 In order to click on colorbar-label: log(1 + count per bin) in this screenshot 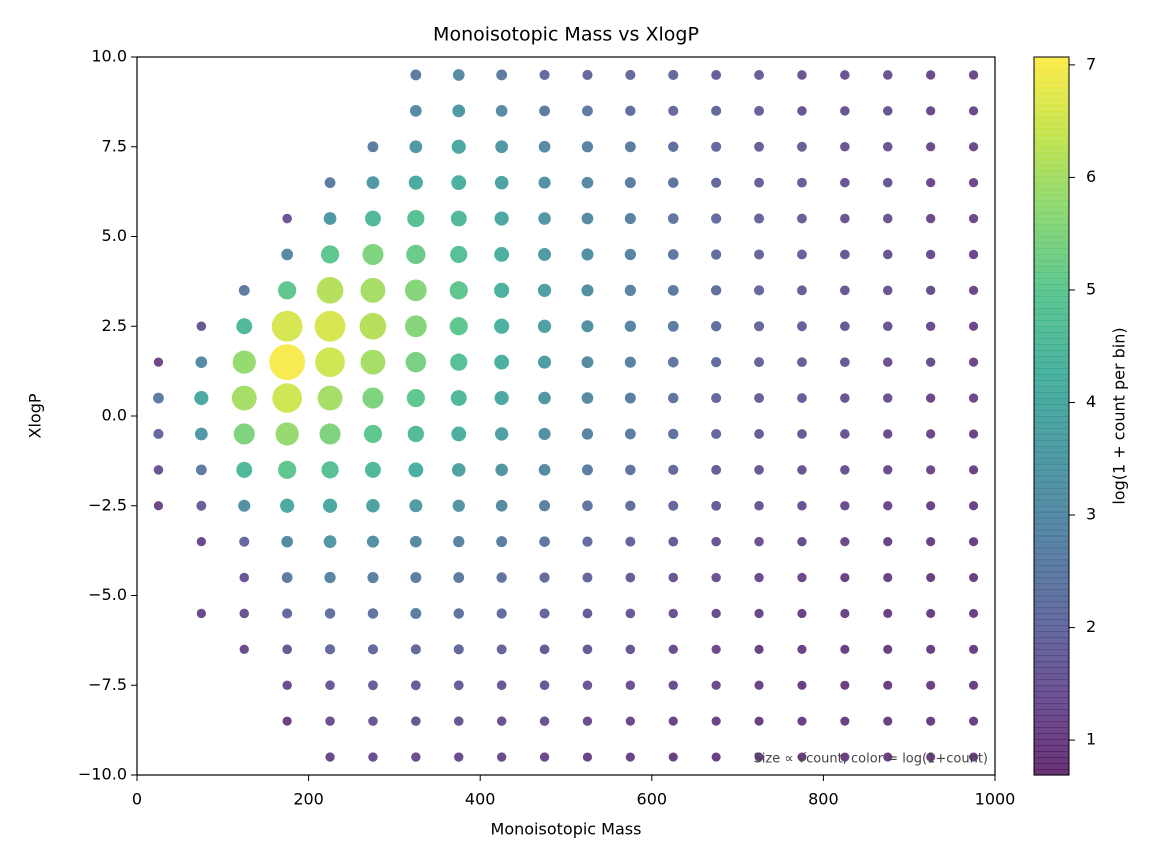, I will do `click(1119, 415)`.